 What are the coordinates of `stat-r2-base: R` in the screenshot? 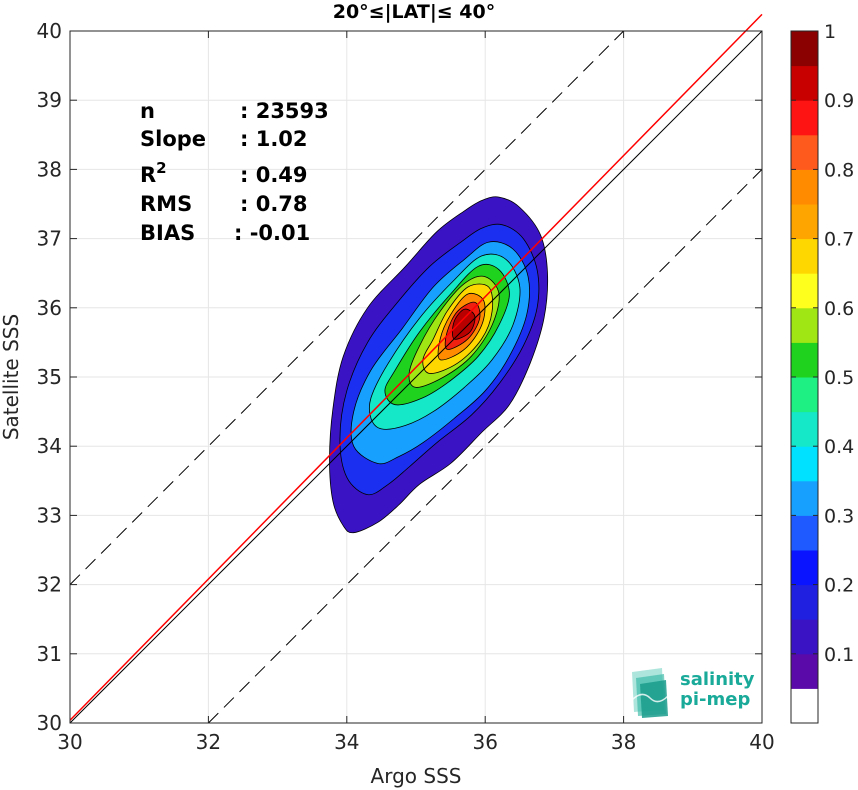 It's located at (148, 175).